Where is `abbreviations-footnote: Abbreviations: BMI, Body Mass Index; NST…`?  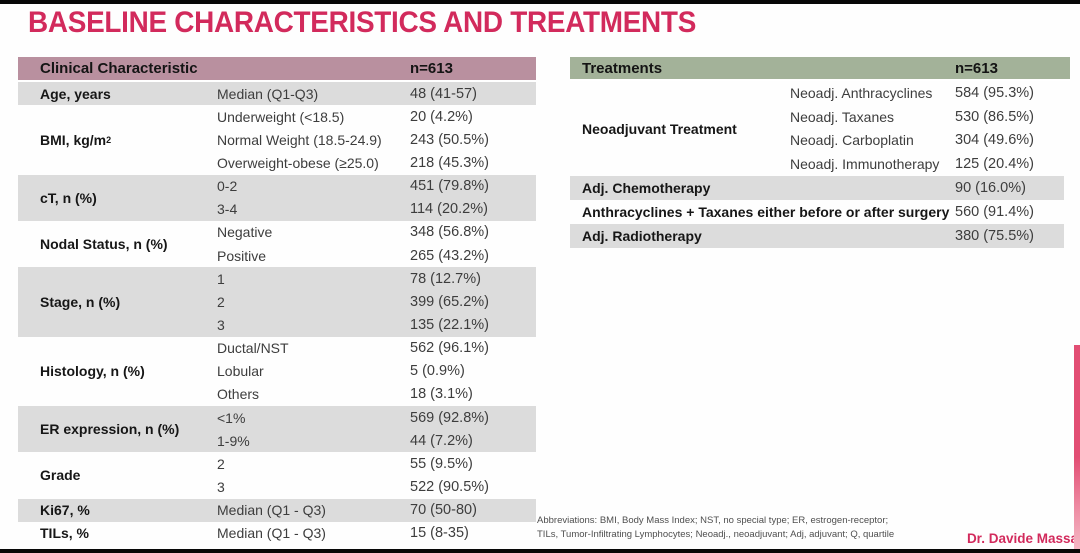
abbreviations-footnote: Abbreviations: BMI, Body Mass Index; NST… is located at coordinates (747, 527).